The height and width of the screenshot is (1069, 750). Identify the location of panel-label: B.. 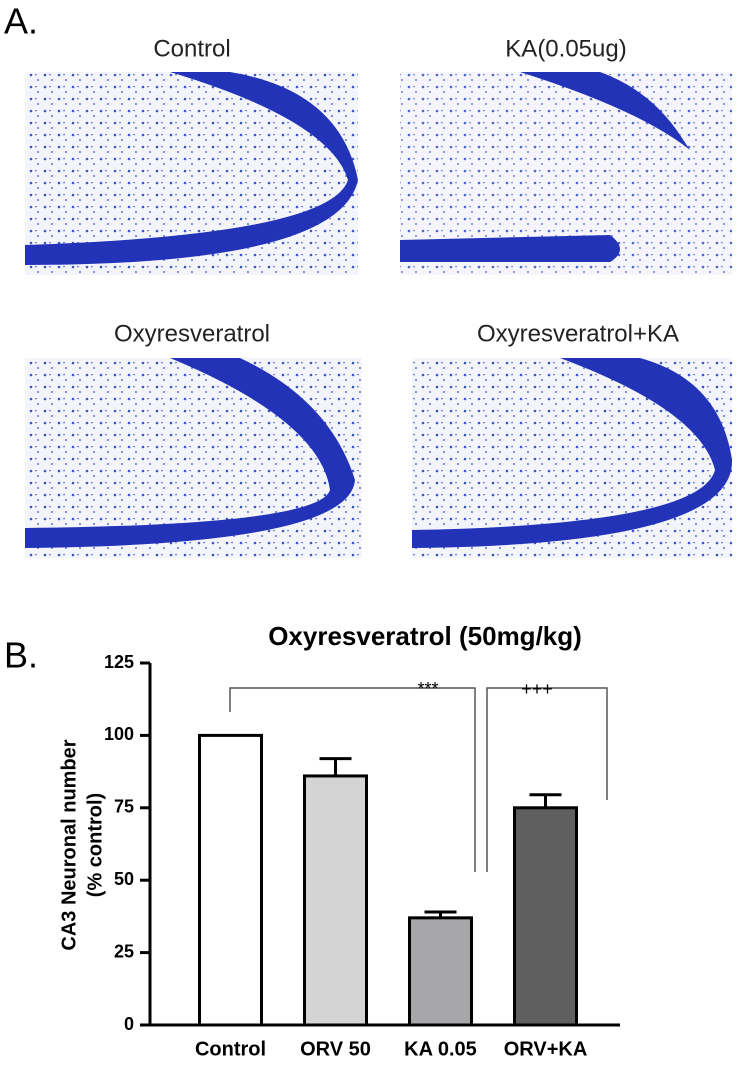
(21, 655).